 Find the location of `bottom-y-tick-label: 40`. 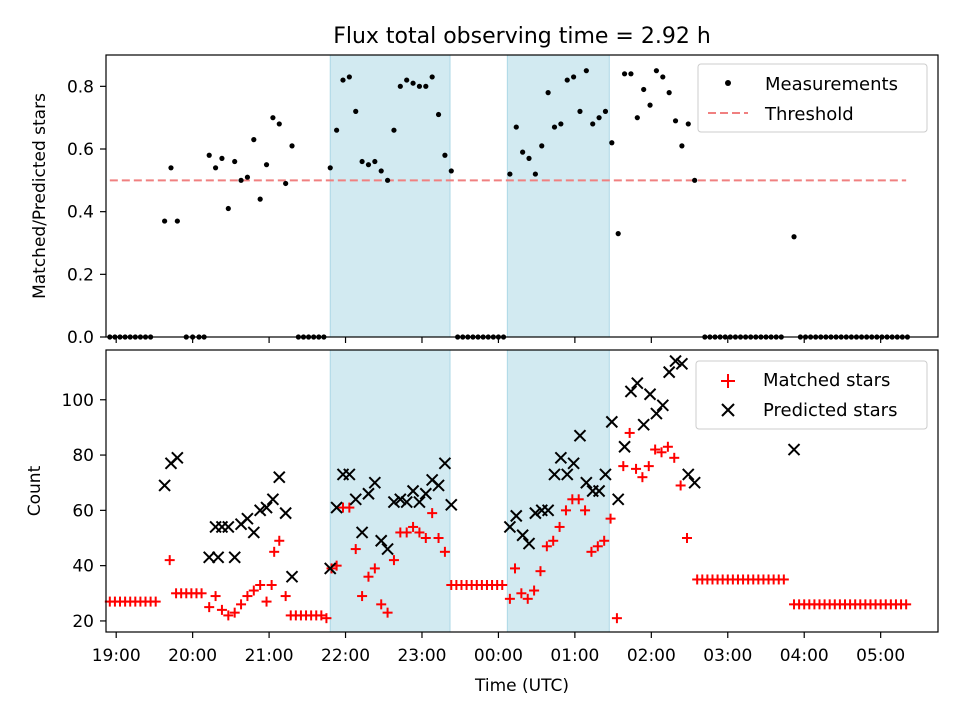

bottom-y-tick-label: 40 is located at coordinates (83, 567).